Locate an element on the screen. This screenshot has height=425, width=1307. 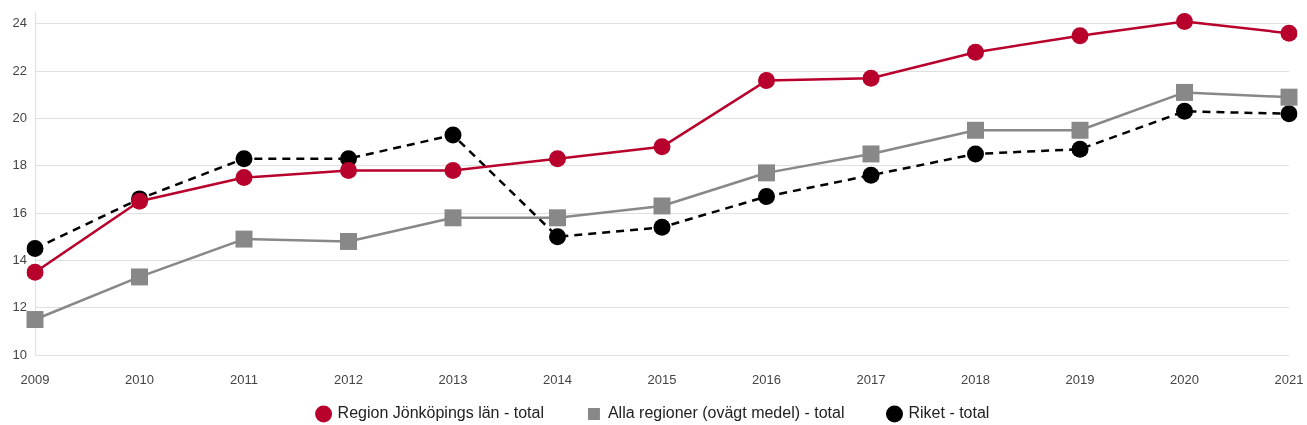
x-tick-label: 2010 is located at coordinates (139, 380).